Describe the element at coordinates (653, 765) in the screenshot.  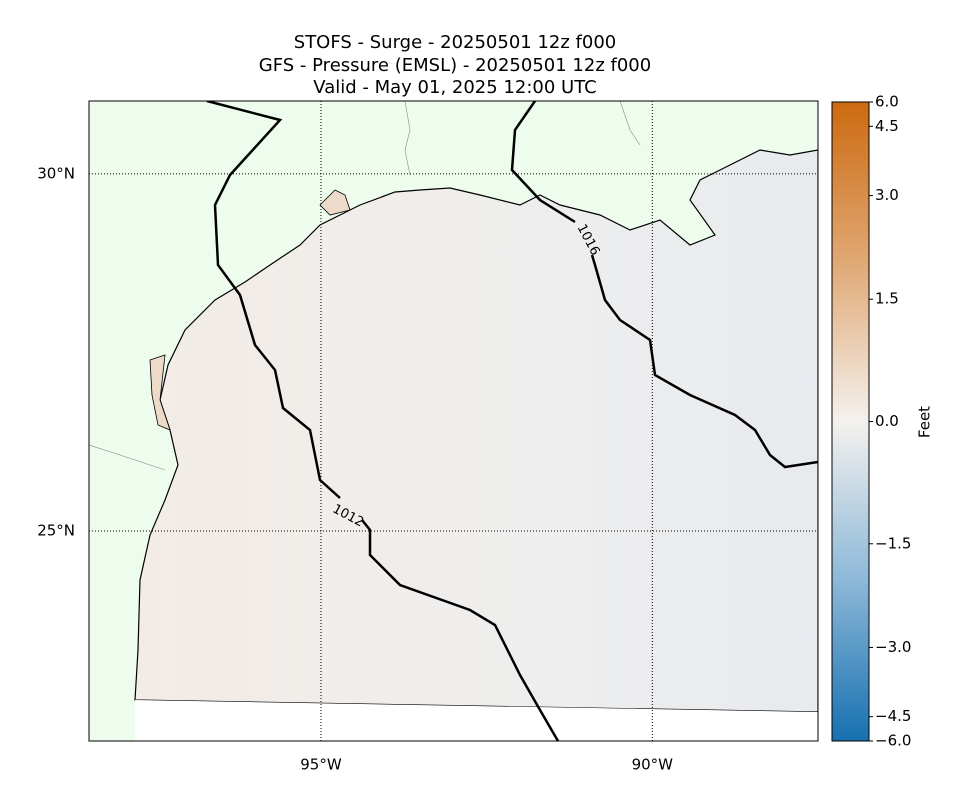
I see `x-tick-label: 90°W` at that location.